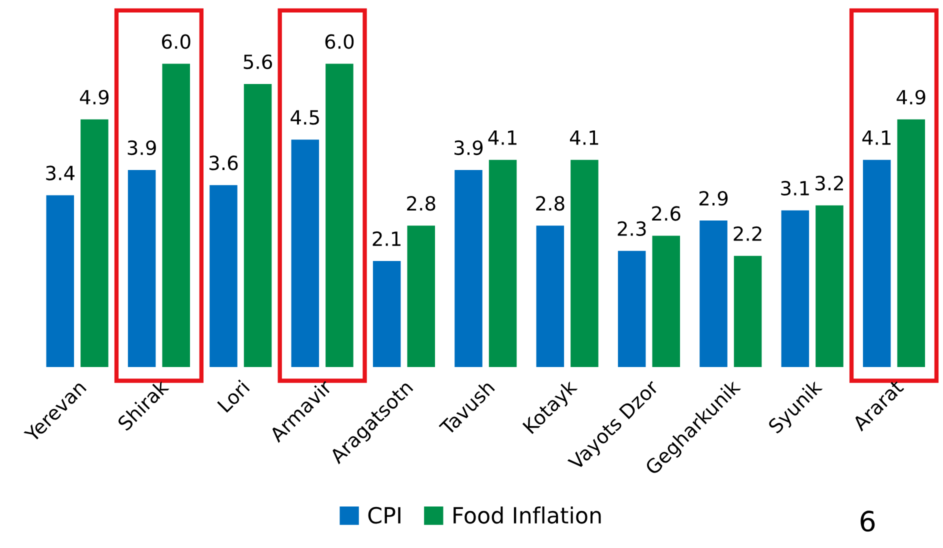  I want to click on data-label: 3.1, so click(795, 188).